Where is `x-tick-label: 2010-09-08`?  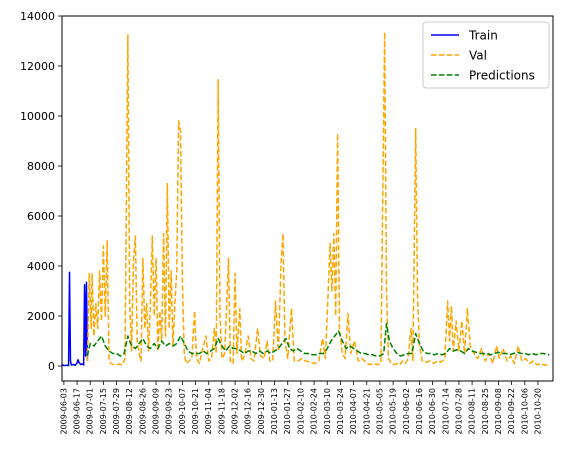
x-tick-label: 2010-09-08 is located at coordinates (498, 411).